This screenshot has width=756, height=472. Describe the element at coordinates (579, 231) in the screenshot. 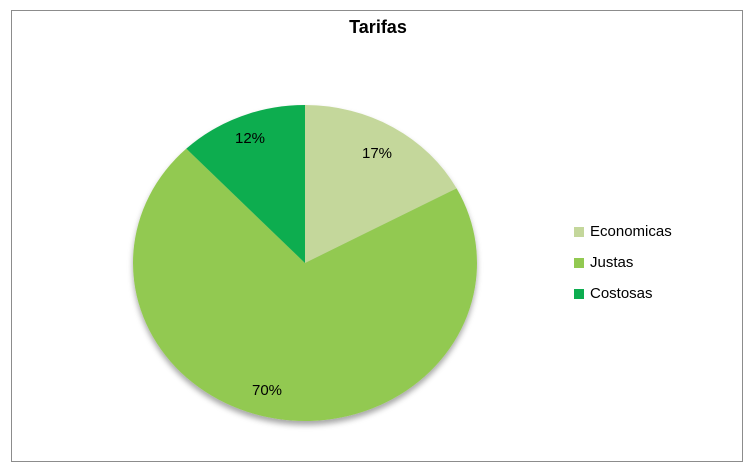

I see `legend-swatch-economicas` at that location.